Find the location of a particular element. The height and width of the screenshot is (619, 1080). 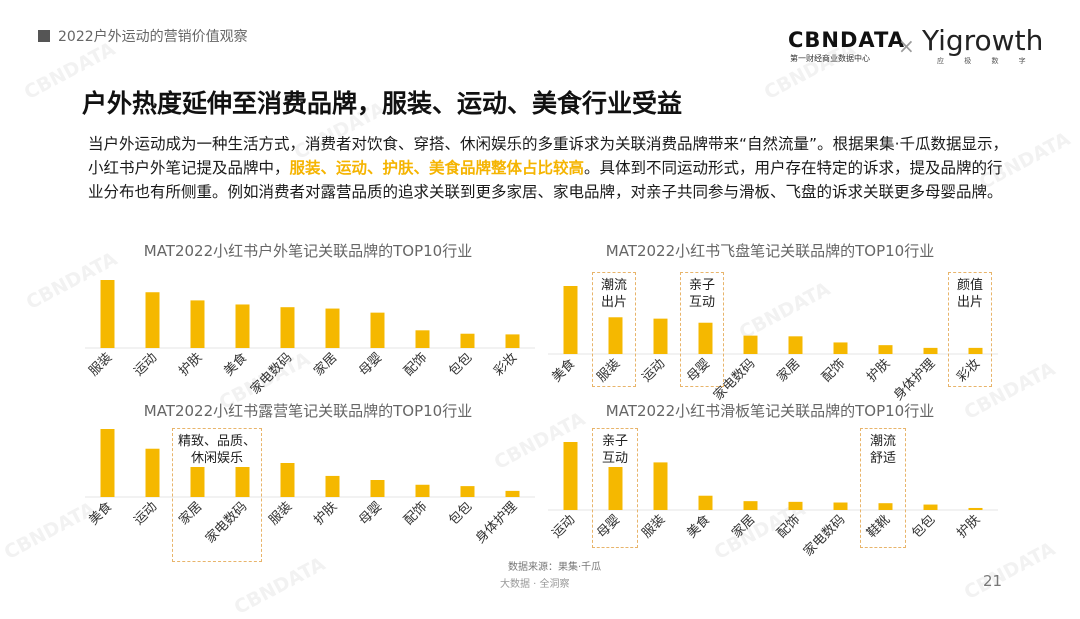

chart-title-camping: MAT2022小红书露营笔记关联品牌的TOP10行业 is located at coordinates (308, 411).